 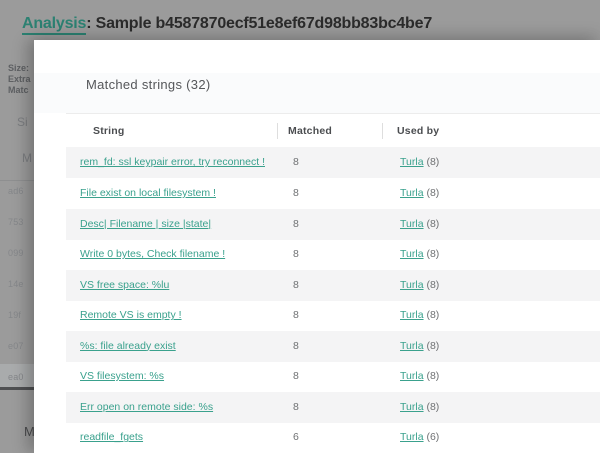 I want to click on hash-fragment: ea0, so click(x=16, y=377).